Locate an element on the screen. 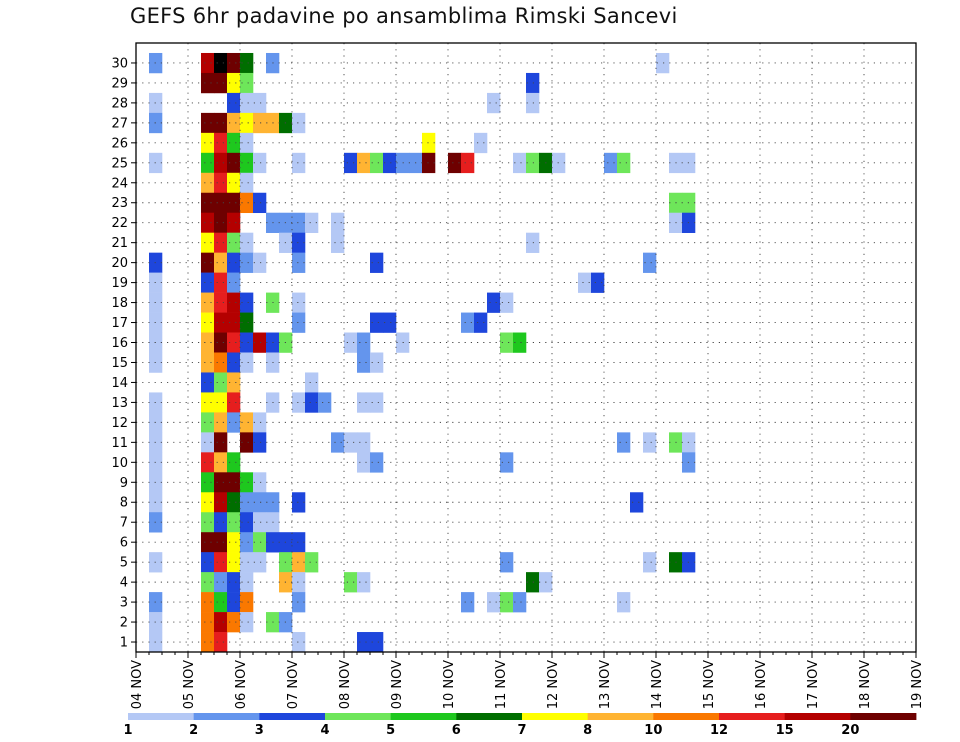 Image resolution: width=960 pixels, height=742 pixels. y-tick-label: 5 is located at coordinates (124, 563).